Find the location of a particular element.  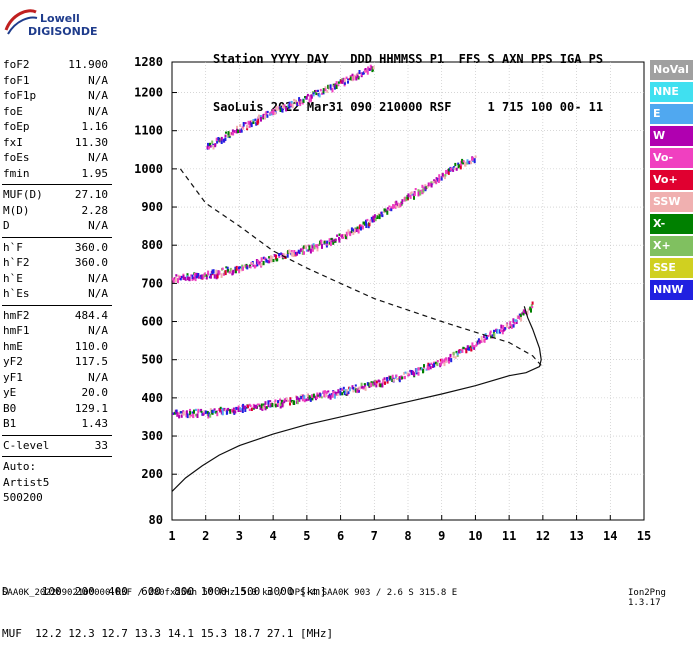

param-row: hmF2 484.4 is located at coordinates (56, 317).